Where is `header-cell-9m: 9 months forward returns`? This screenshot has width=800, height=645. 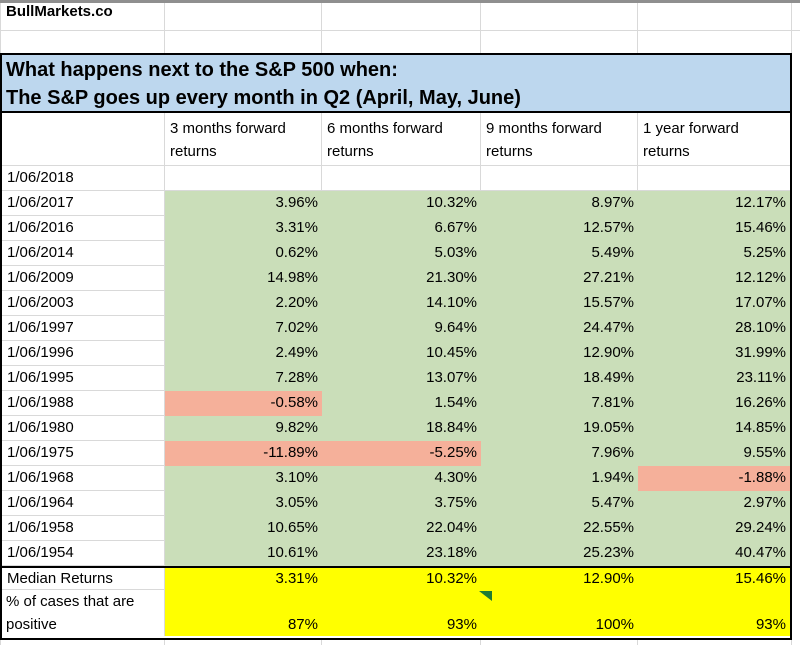
header-cell-9m: 9 months forward returns is located at coordinates (559, 139).